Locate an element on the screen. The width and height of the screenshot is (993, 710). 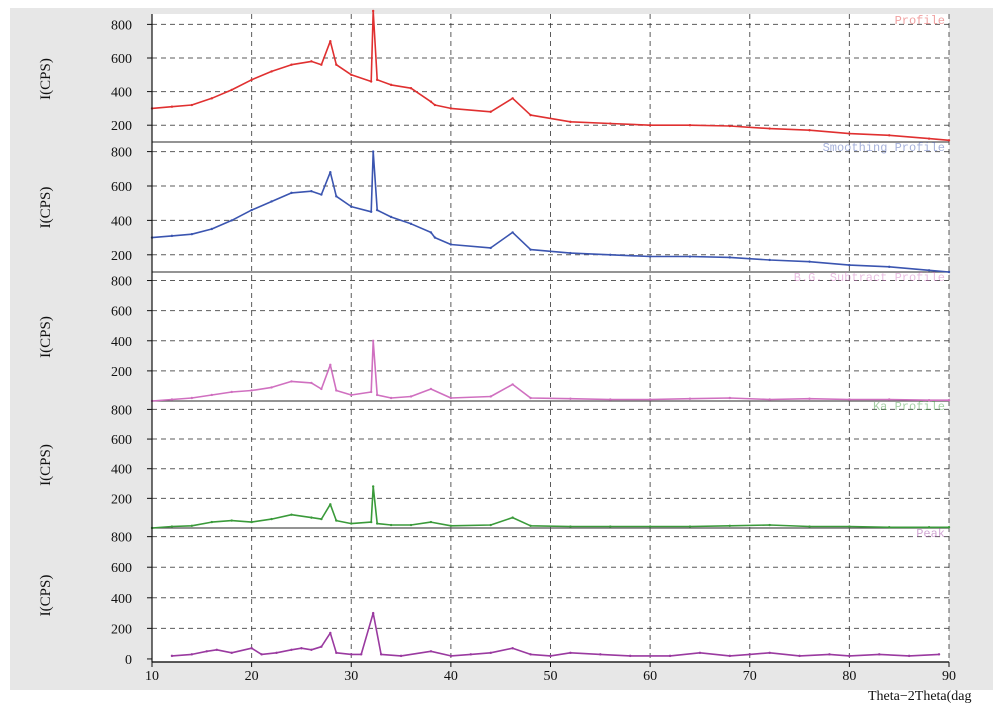
x-tick-label: 30 is located at coordinates (351, 676).